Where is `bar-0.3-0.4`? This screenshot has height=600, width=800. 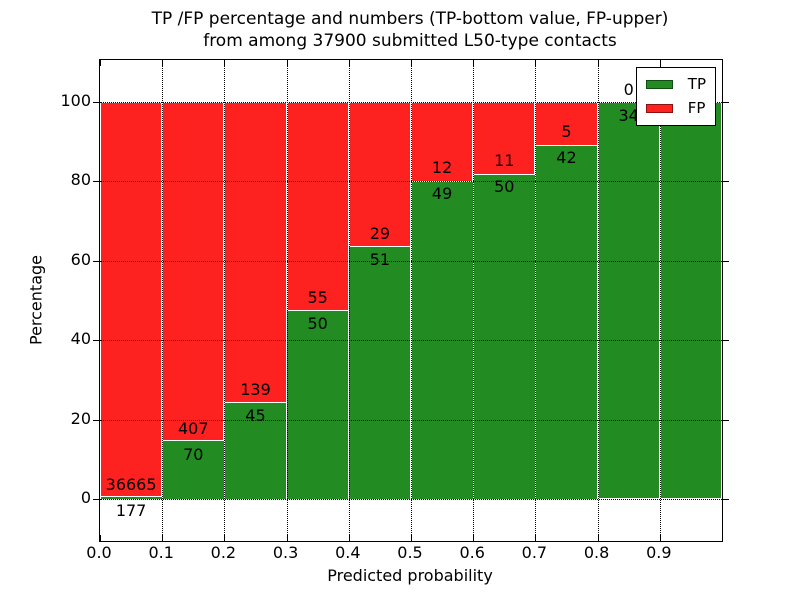
bar-0.3-0.4 is located at coordinates (318, 300).